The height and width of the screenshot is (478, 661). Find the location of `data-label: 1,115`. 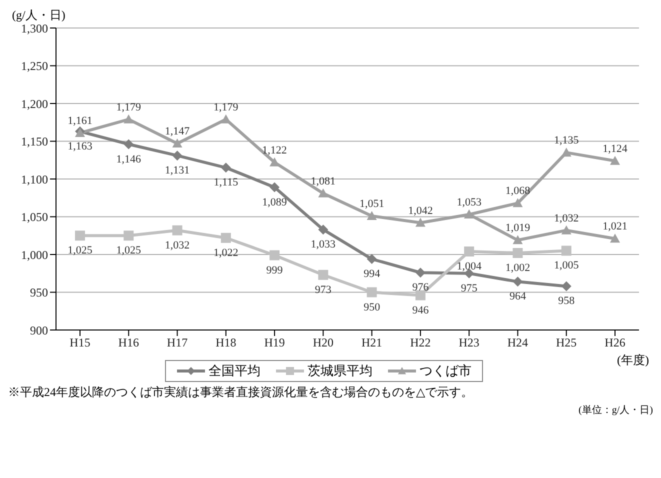

data-label: 1,115 is located at coordinates (226, 182).